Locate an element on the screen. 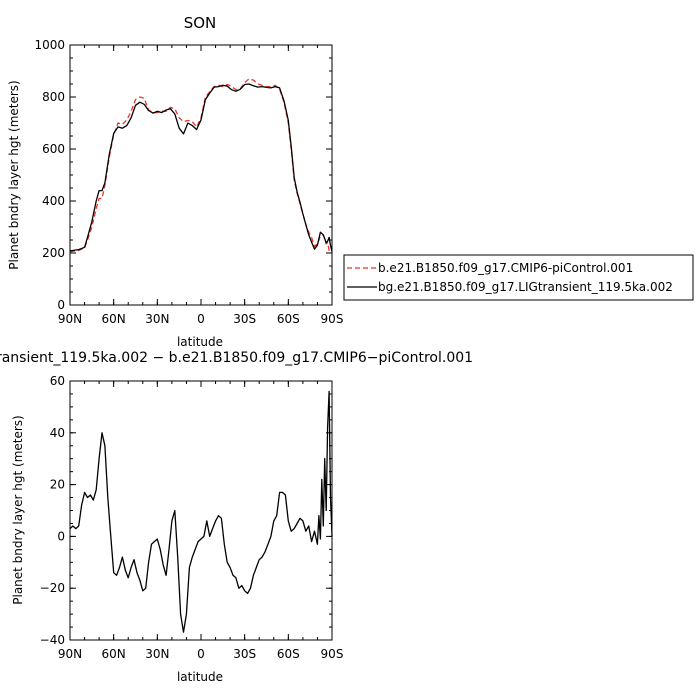 The image size is (700, 700). top-y-tick-label: 200 is located at coordinates (53, 253).